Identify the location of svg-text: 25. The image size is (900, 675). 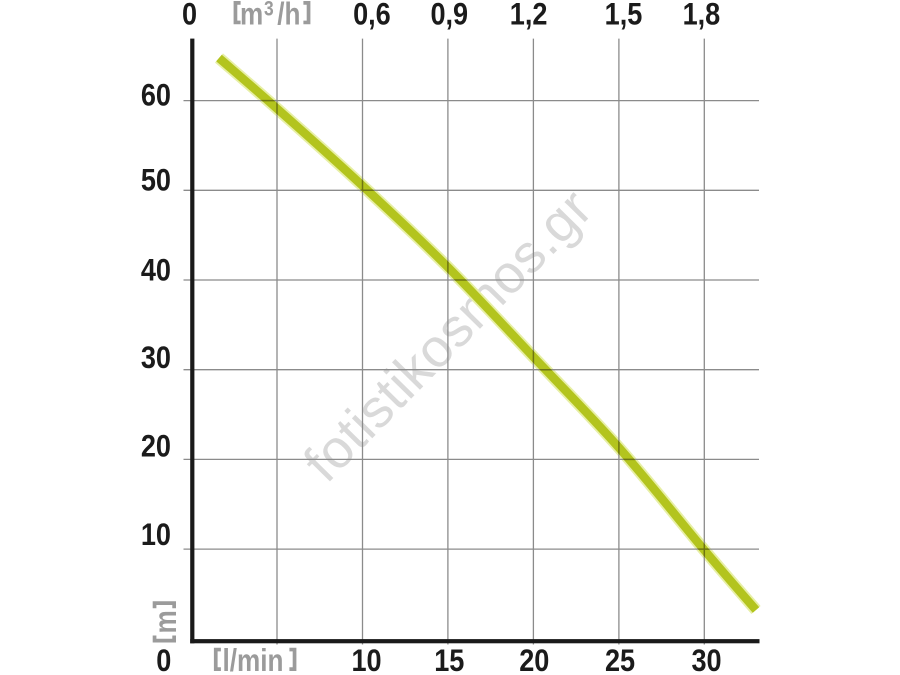
(620, 659).